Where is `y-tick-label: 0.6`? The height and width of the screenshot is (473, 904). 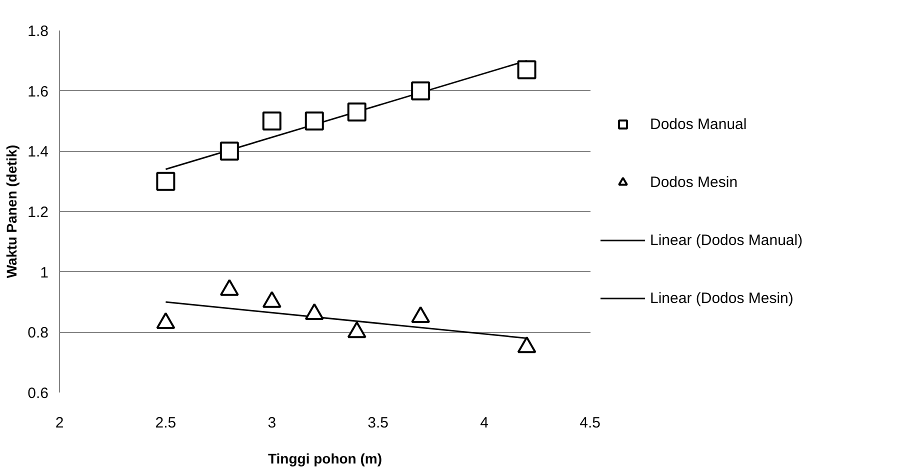
y-tick-label: 0.6 is located at coordinates (38, 393).